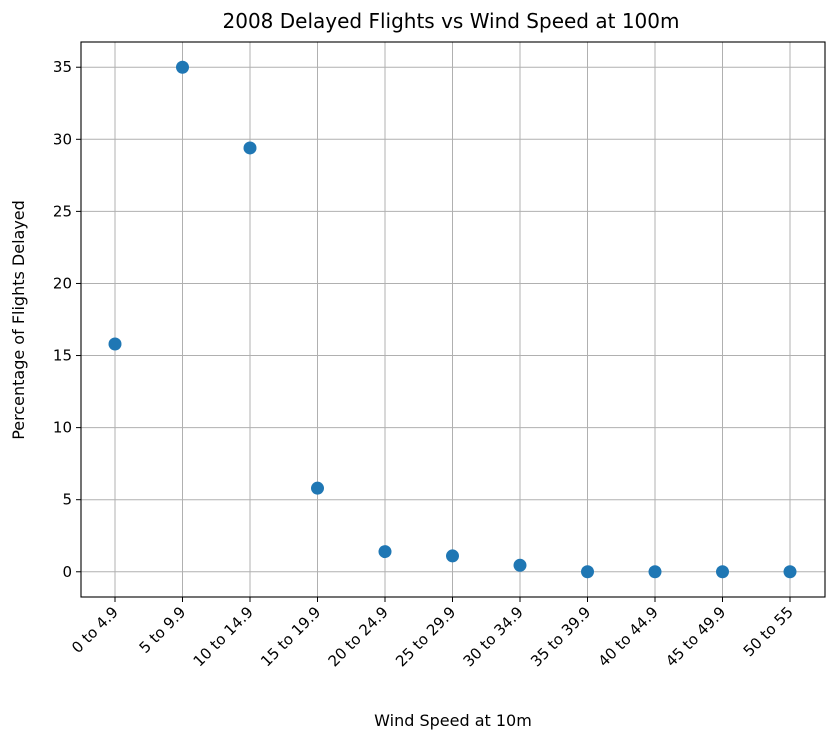 This screenshot has height=739, width=837. What do you see at coordinates (67, 500) in the screenshot?
I see `y-tick-label: 5` at bounding box center [67, 500].